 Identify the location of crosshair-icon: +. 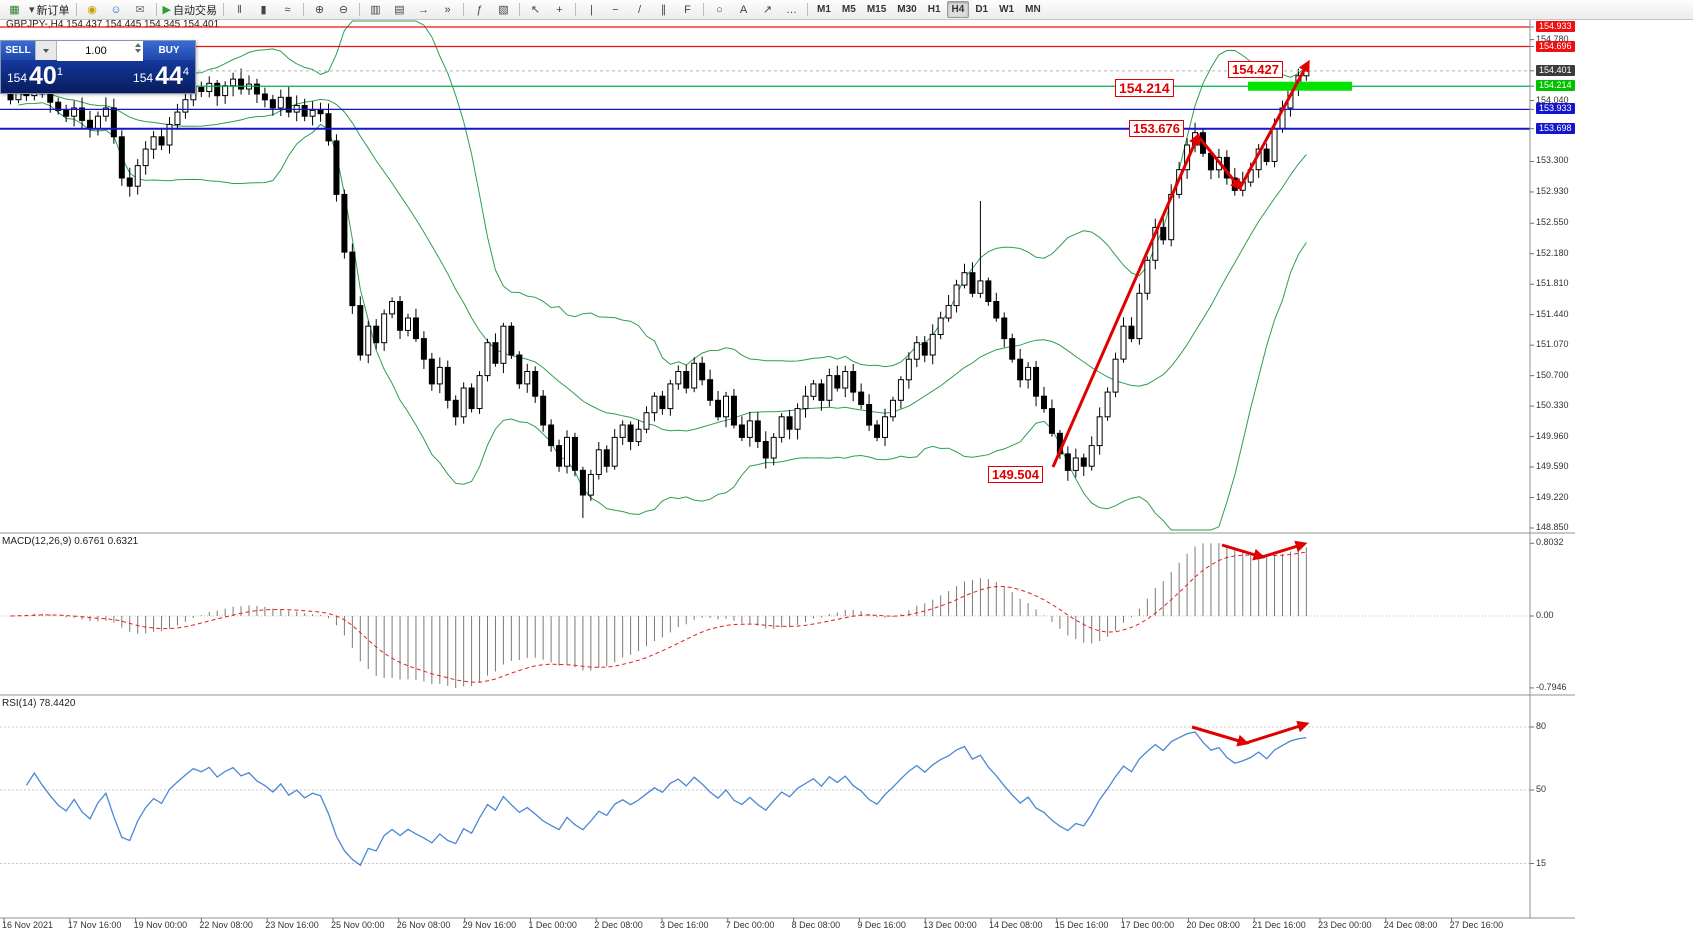
(559, 9).